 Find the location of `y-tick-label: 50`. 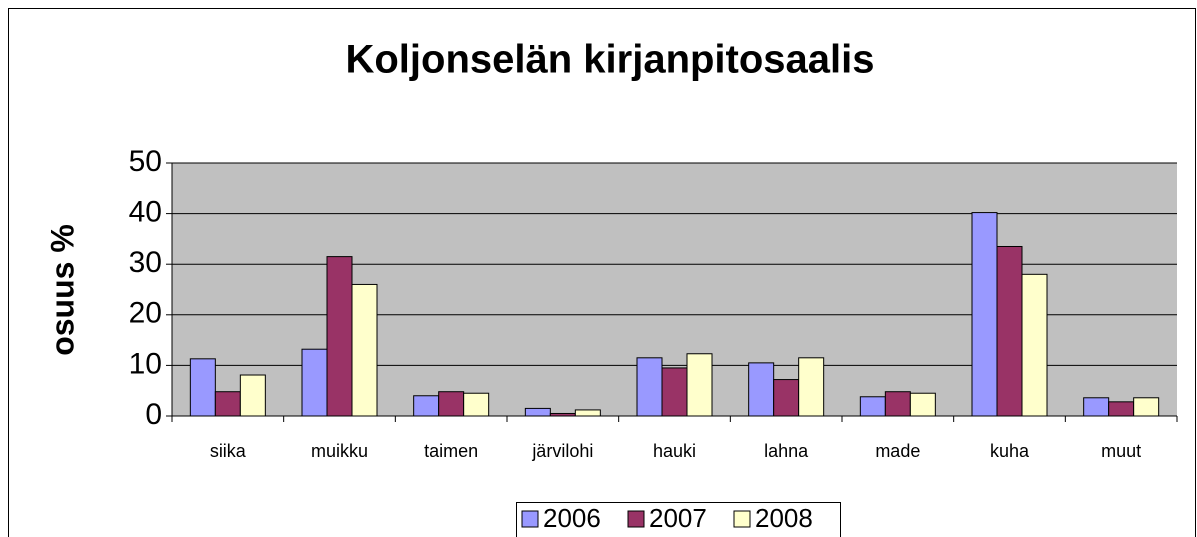

y-tick-label: 50 is located at coordinates (145, 161).